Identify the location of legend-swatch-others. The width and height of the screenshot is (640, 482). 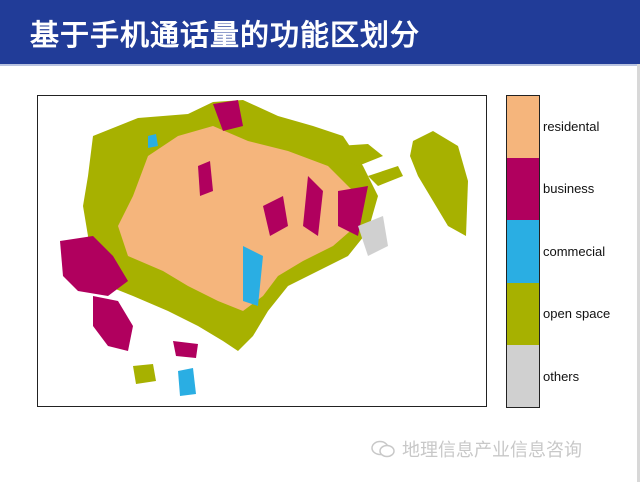
(523, 375).